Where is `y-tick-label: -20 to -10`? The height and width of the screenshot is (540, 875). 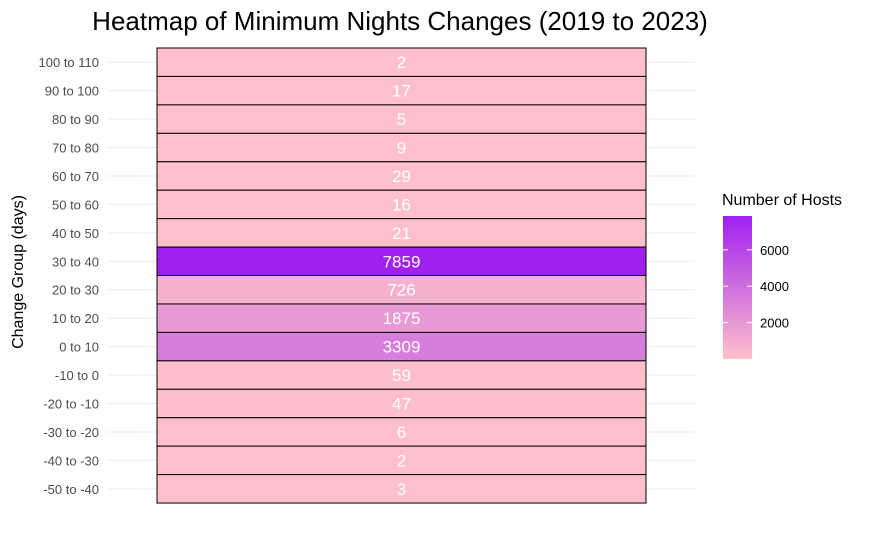
y-tick-label: -20 to -10 is located at coordinates (71, 404).